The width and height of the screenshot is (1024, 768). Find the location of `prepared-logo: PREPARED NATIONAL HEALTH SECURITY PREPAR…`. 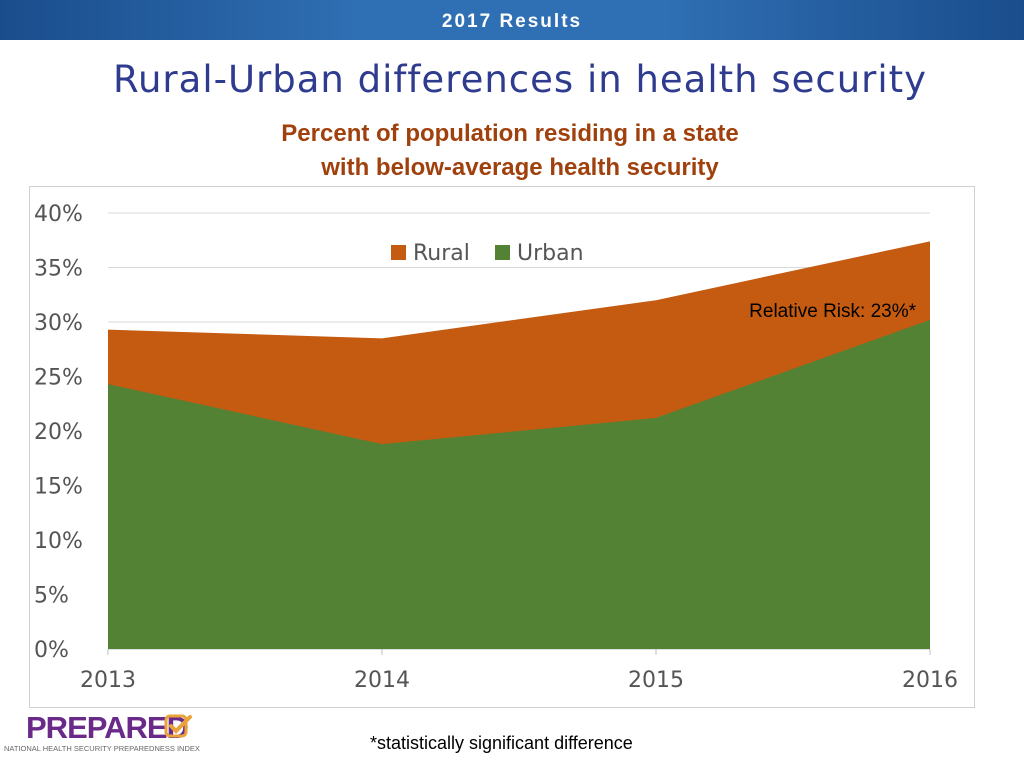

prepared-logo: PREPARED NATIONAL HEALTH SECURITY PREPAR… is located at coordinates (114, 734).